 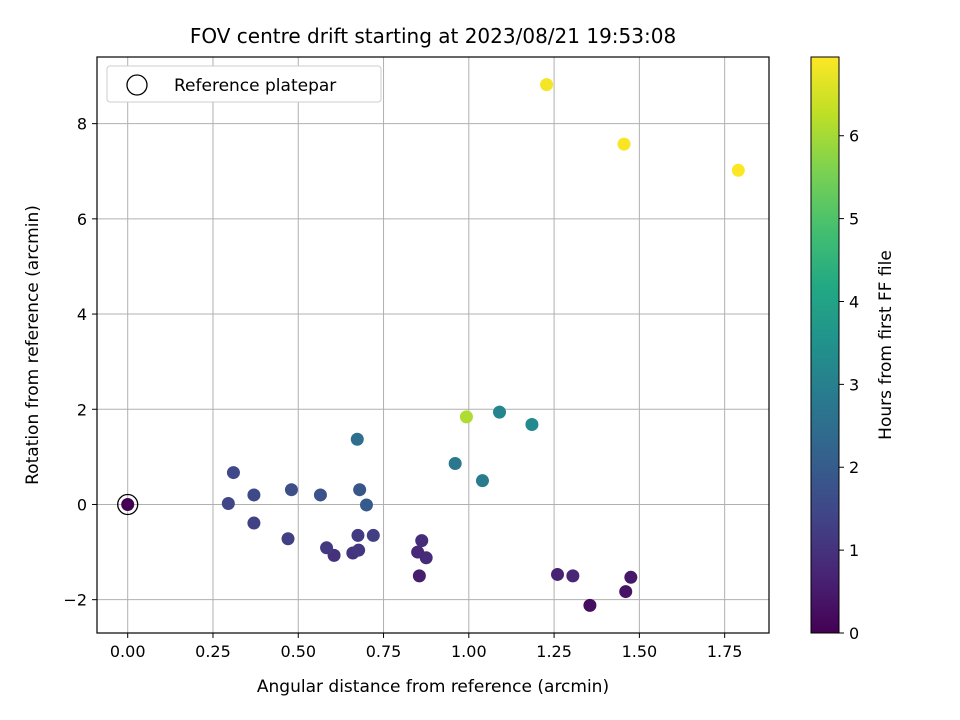 I want to click on x-tick-label: 1.50, so click(x=640, y=651).